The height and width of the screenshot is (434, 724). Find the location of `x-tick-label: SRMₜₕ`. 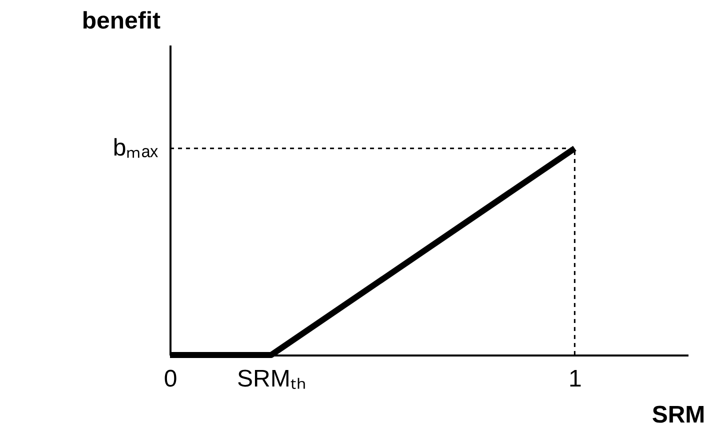

x-tick-label: SRMₜₕ is located at coordinates (271, 379).